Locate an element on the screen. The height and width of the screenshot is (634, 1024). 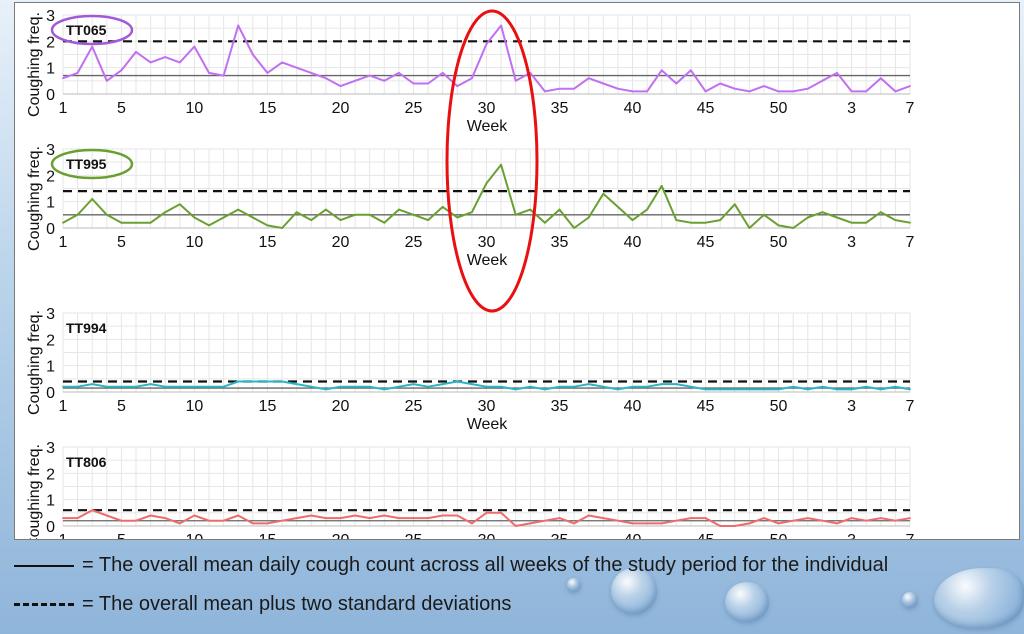
x-tick-label: 1 is located at coordinates (63, 535).